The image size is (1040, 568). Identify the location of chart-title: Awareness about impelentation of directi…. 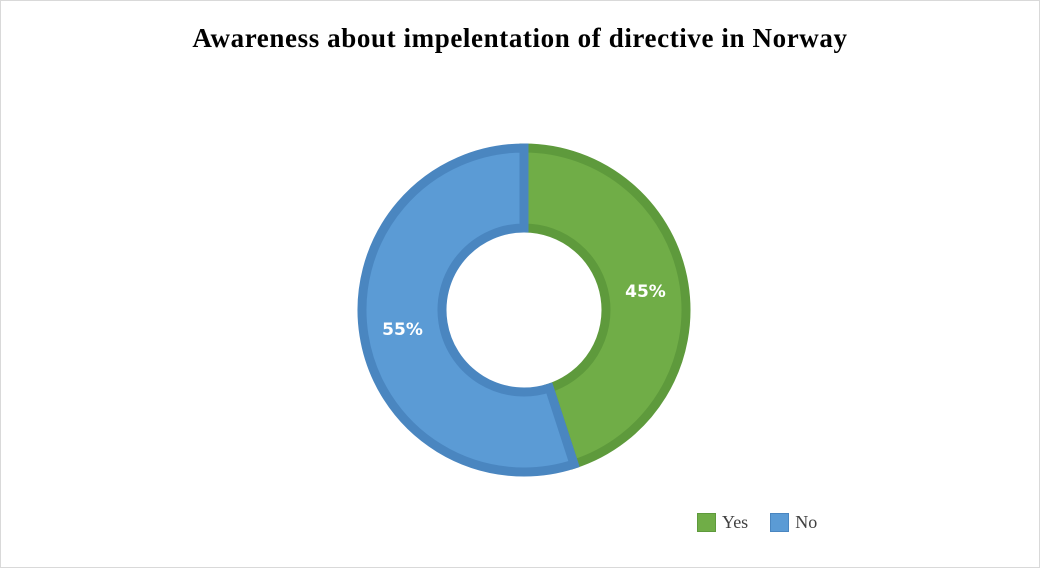
(520, 38).